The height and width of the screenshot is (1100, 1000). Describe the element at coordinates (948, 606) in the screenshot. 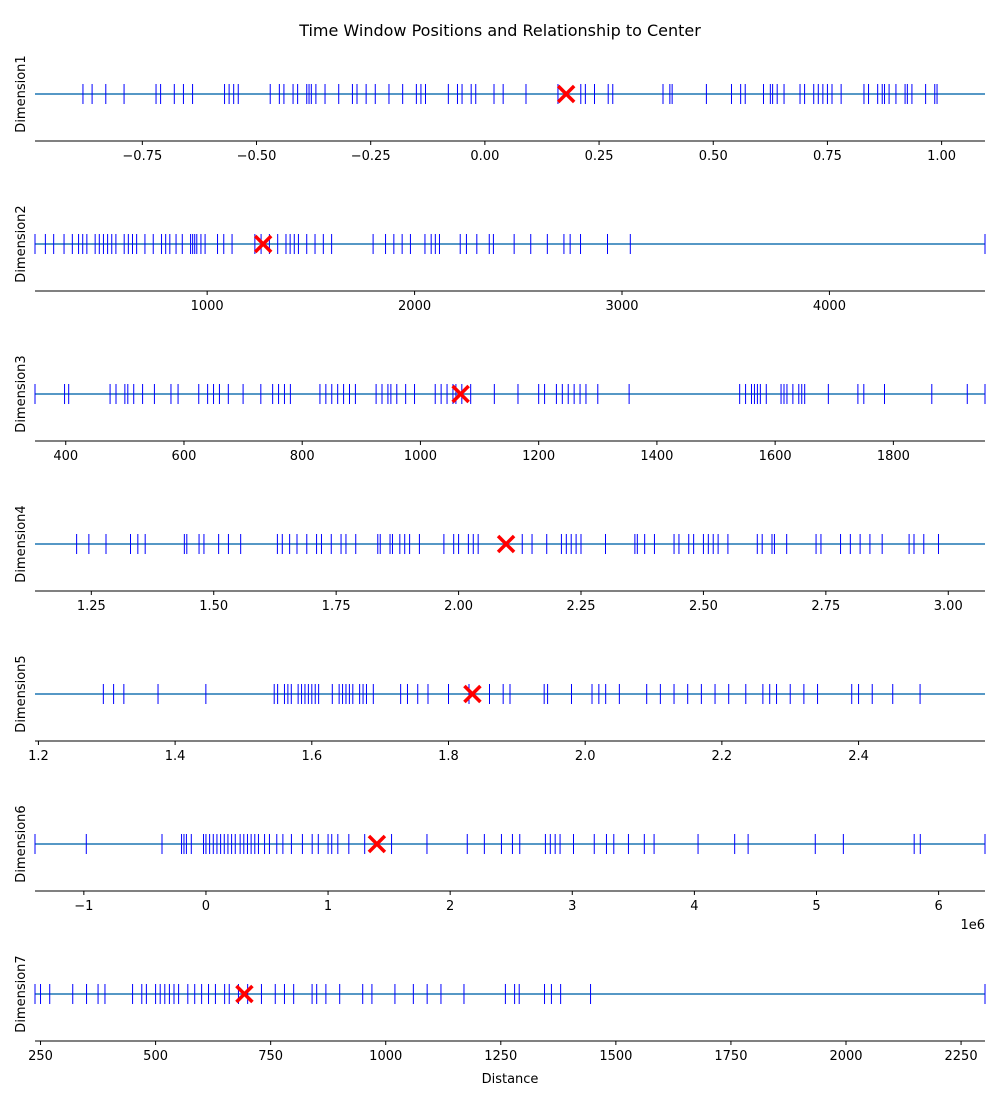

I see `x-tick-label: 3.00` at that location.